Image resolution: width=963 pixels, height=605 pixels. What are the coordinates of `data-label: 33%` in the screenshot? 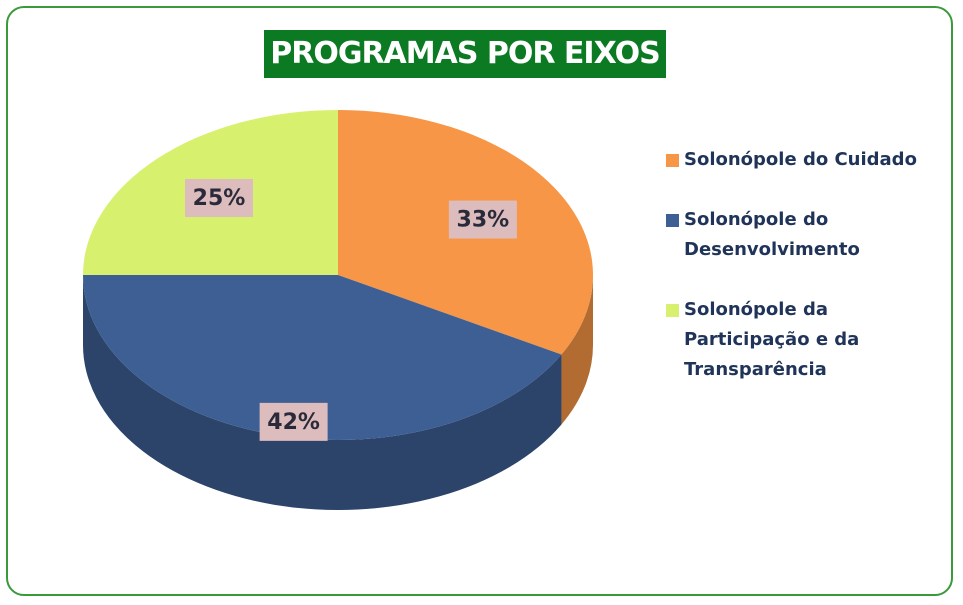 It's located at (483, 220).